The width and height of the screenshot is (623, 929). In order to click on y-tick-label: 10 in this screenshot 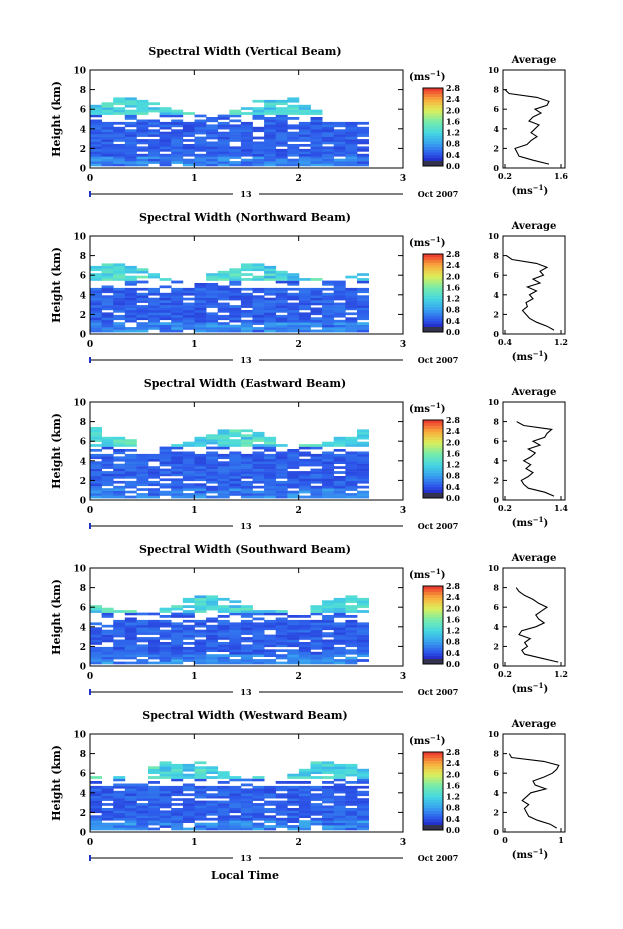, I will do `click(79, 736)`.